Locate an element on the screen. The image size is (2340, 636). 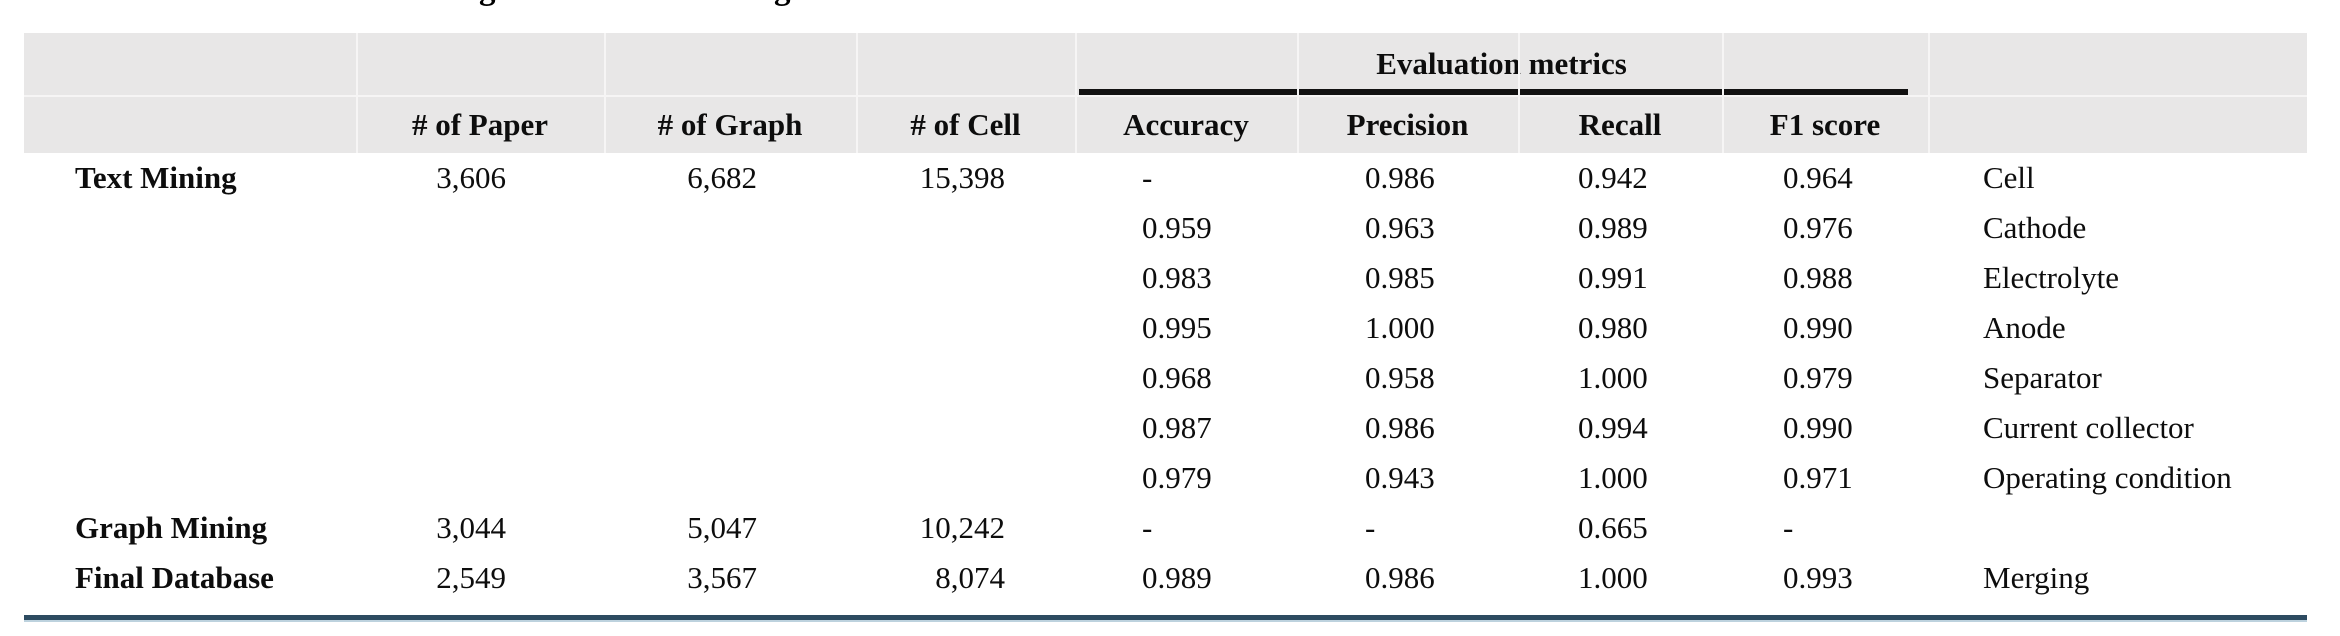
papers-value: 2,549 is located at coordinates (480, 578).